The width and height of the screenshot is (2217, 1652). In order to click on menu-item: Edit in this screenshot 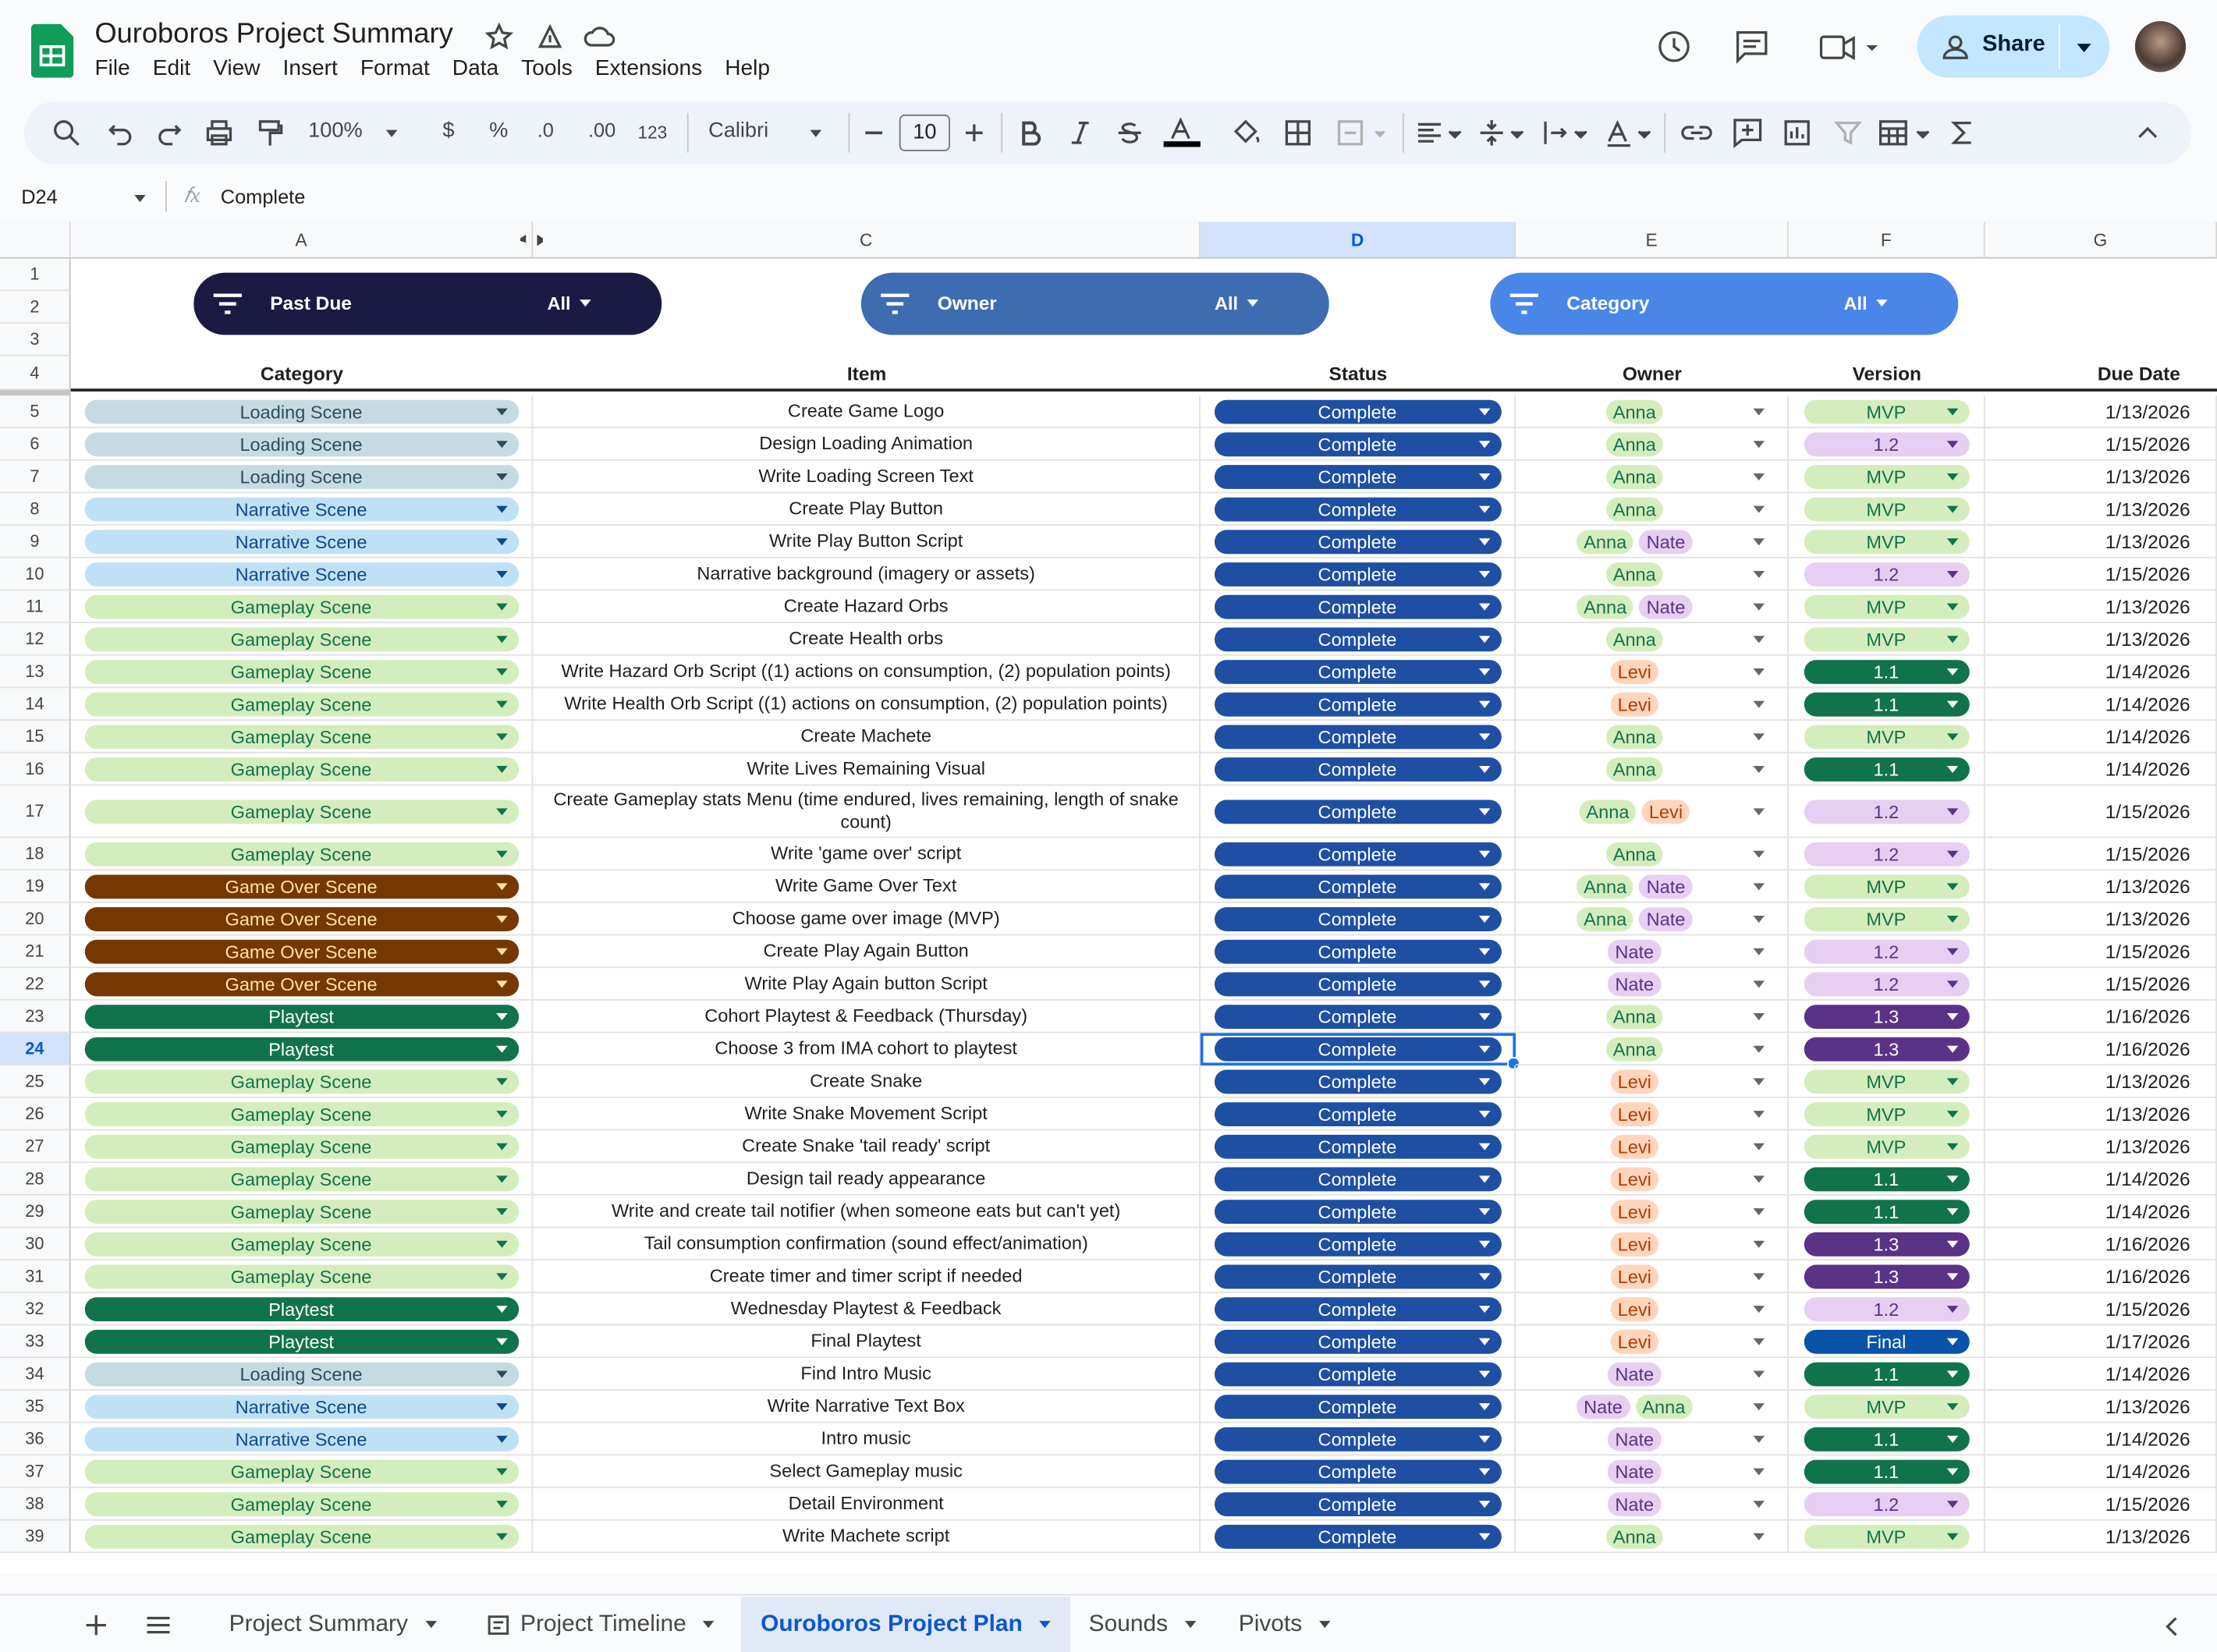, I will do `click(172, 69)`.